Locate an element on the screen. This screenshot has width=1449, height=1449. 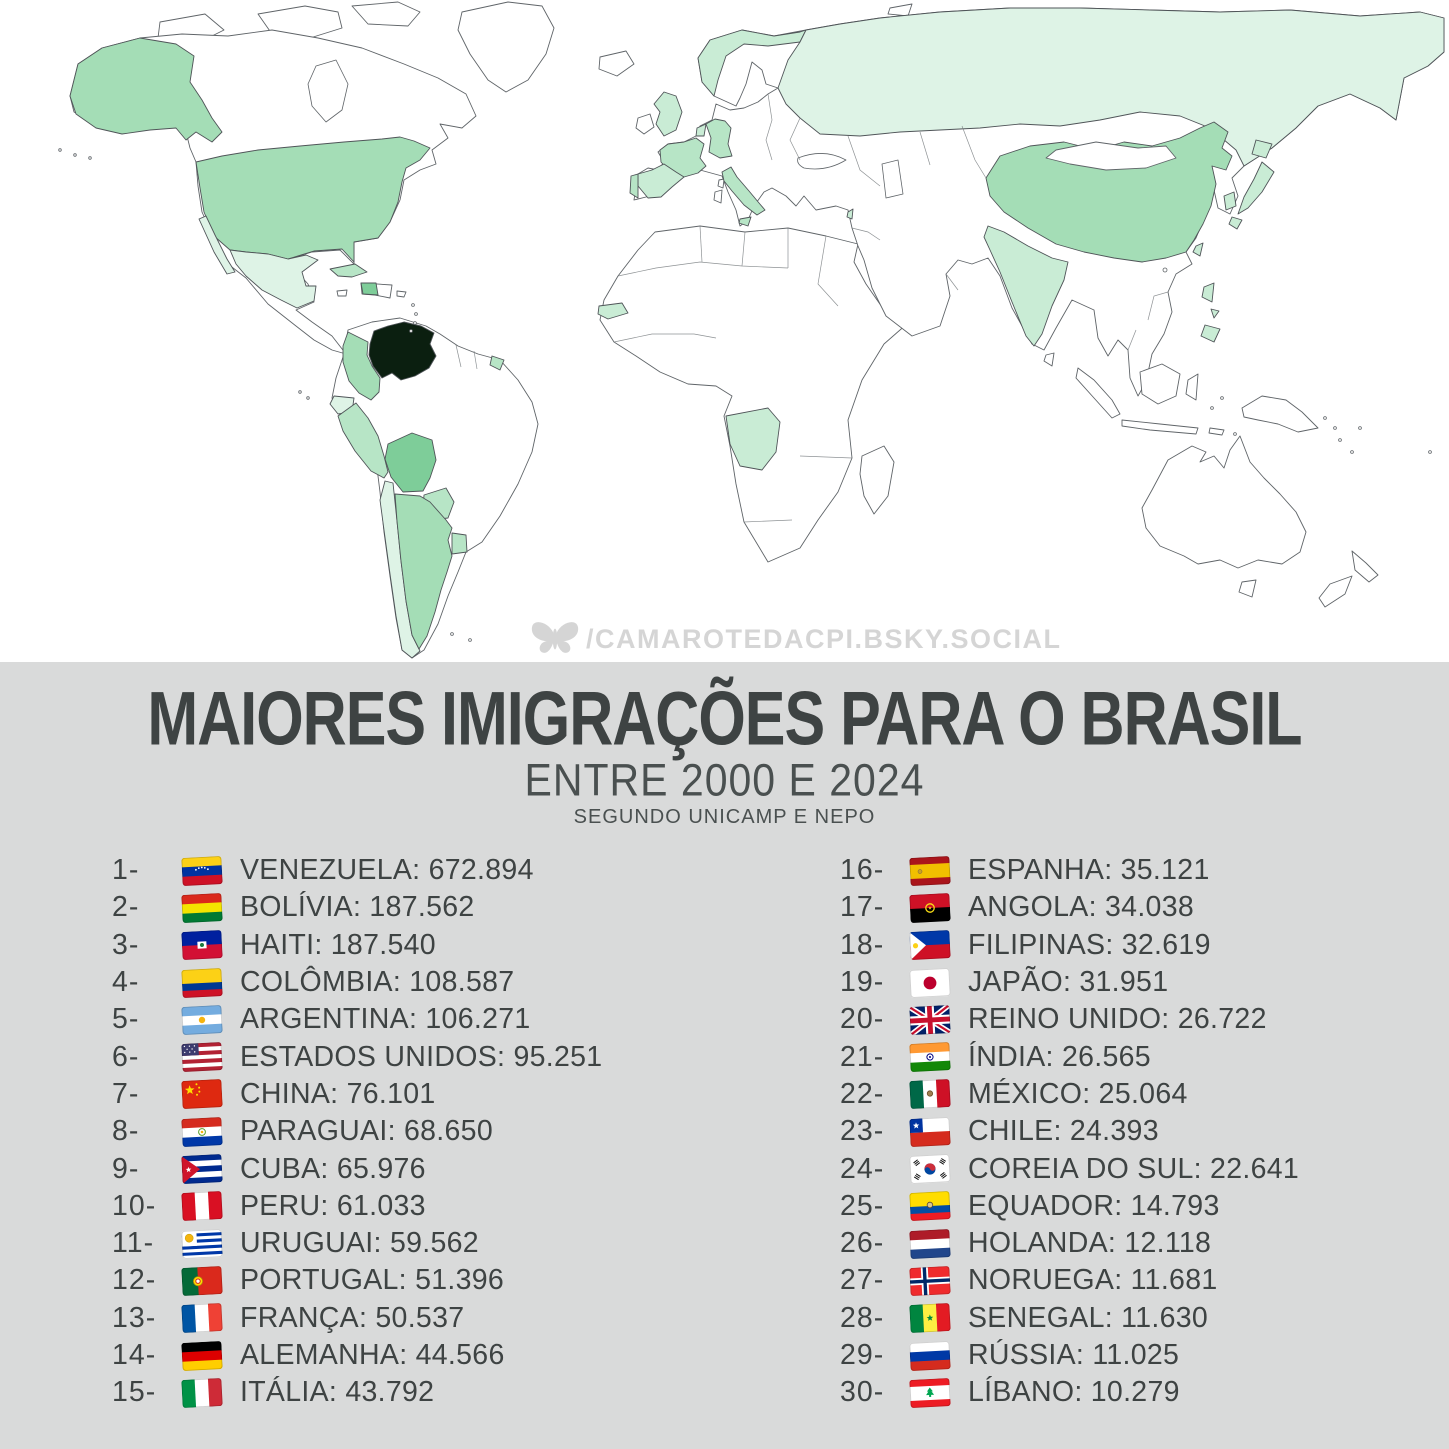
ranking-row: 12- PORTUGAL: 51.396 is located at coordinates (422, 1280).